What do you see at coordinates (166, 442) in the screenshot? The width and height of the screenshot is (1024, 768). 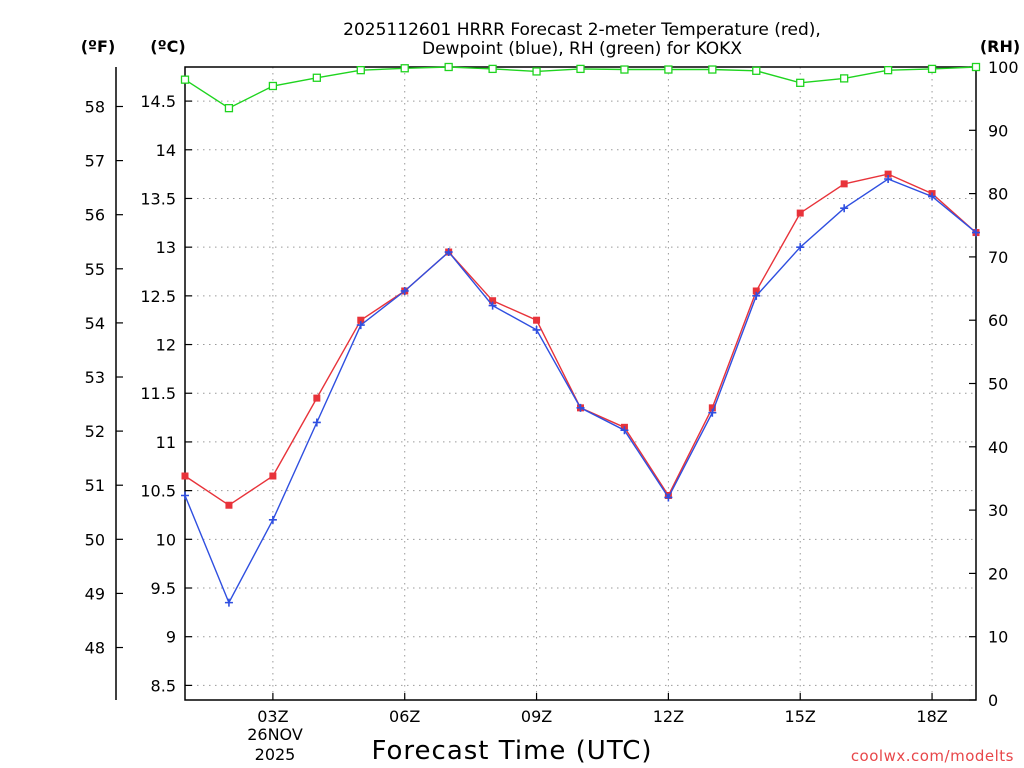 I see `celsius-tick-label: 11` at bounding box center [166, 442].